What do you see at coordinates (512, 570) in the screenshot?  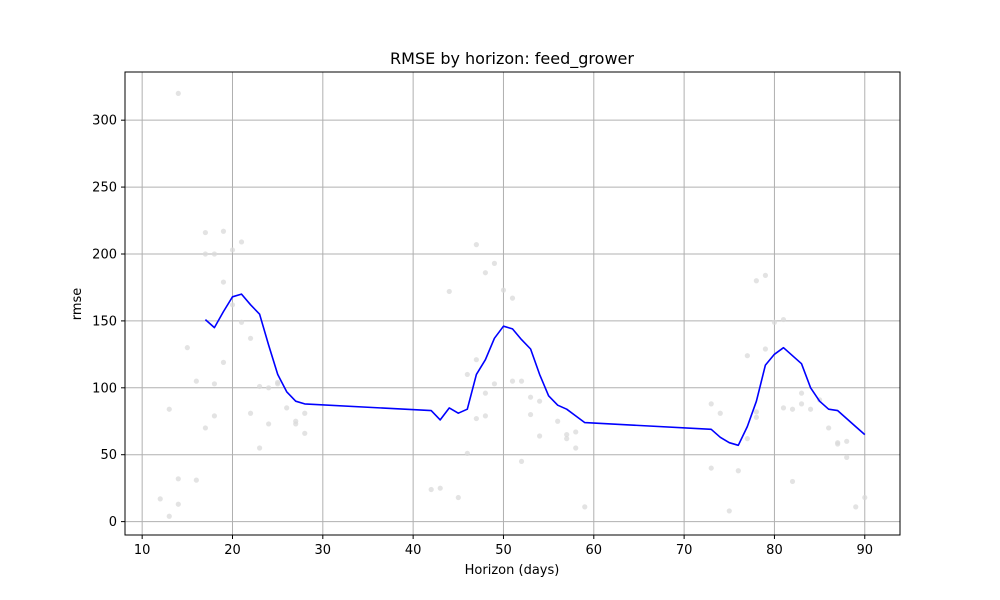 I see `x-axis-title: Horizon (days)` at bounding box center [512, 570].